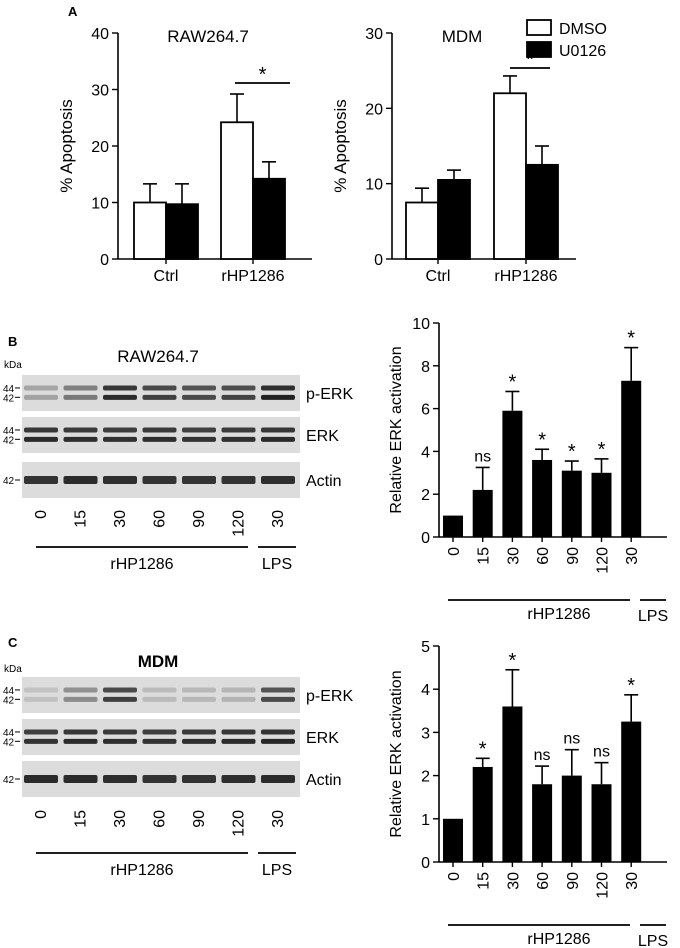  What do you see at coordinates (425, 647) in the screenshot?
I see `y-tick-label: 5` at bounding box center [425, 647].